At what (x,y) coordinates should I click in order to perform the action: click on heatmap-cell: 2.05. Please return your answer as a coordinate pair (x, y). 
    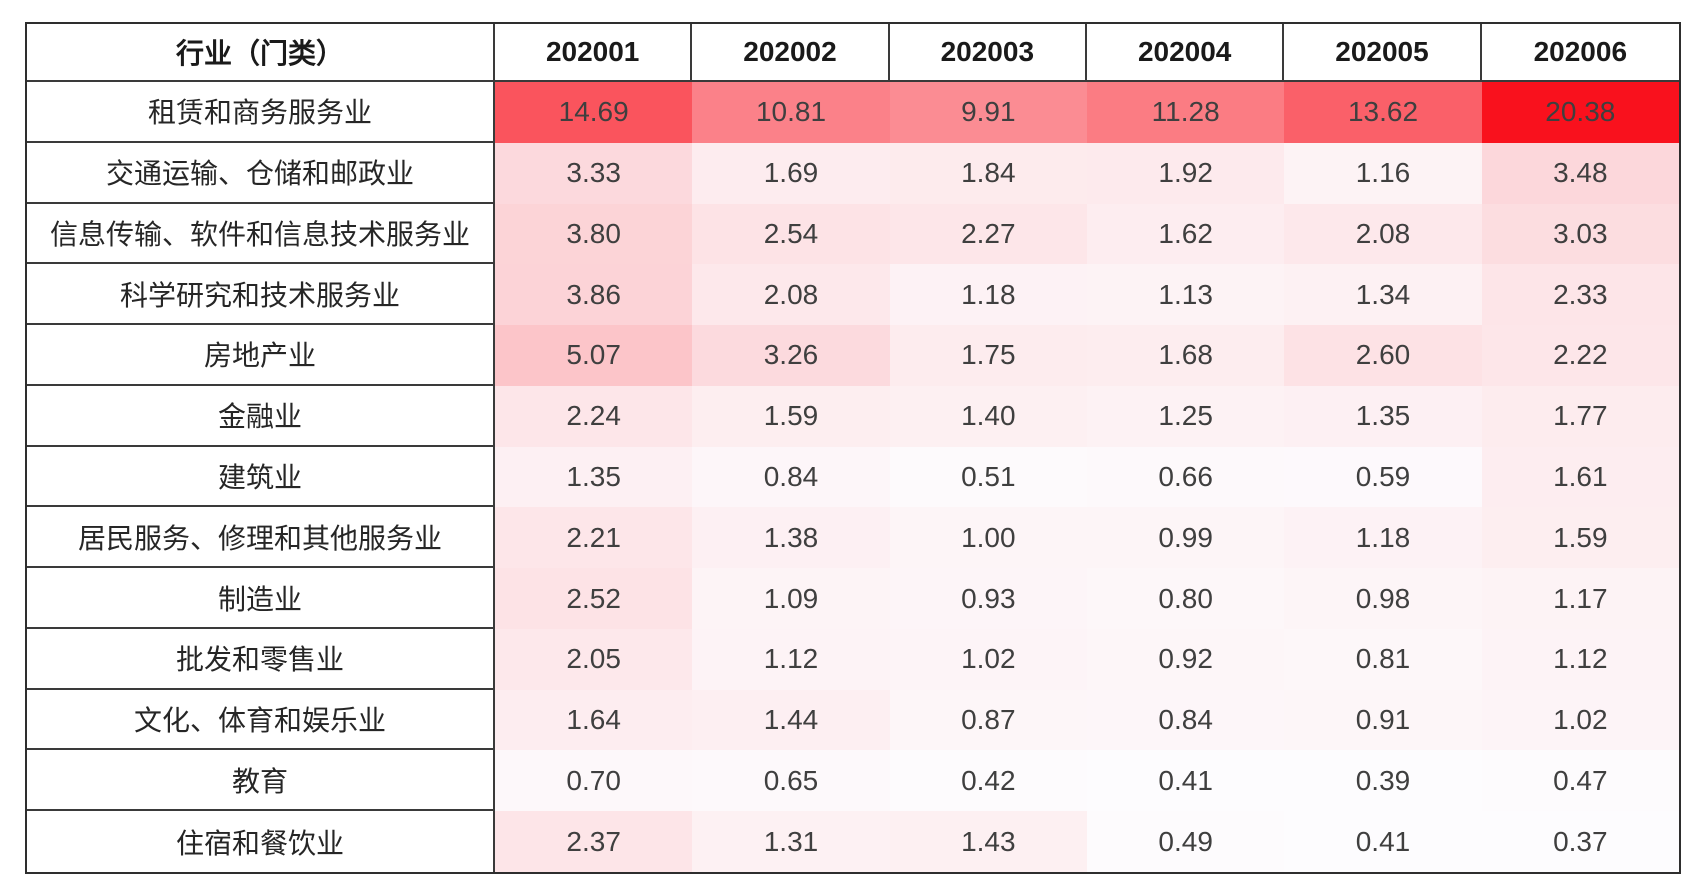
    Looking at the image, I should click on (594, 659).